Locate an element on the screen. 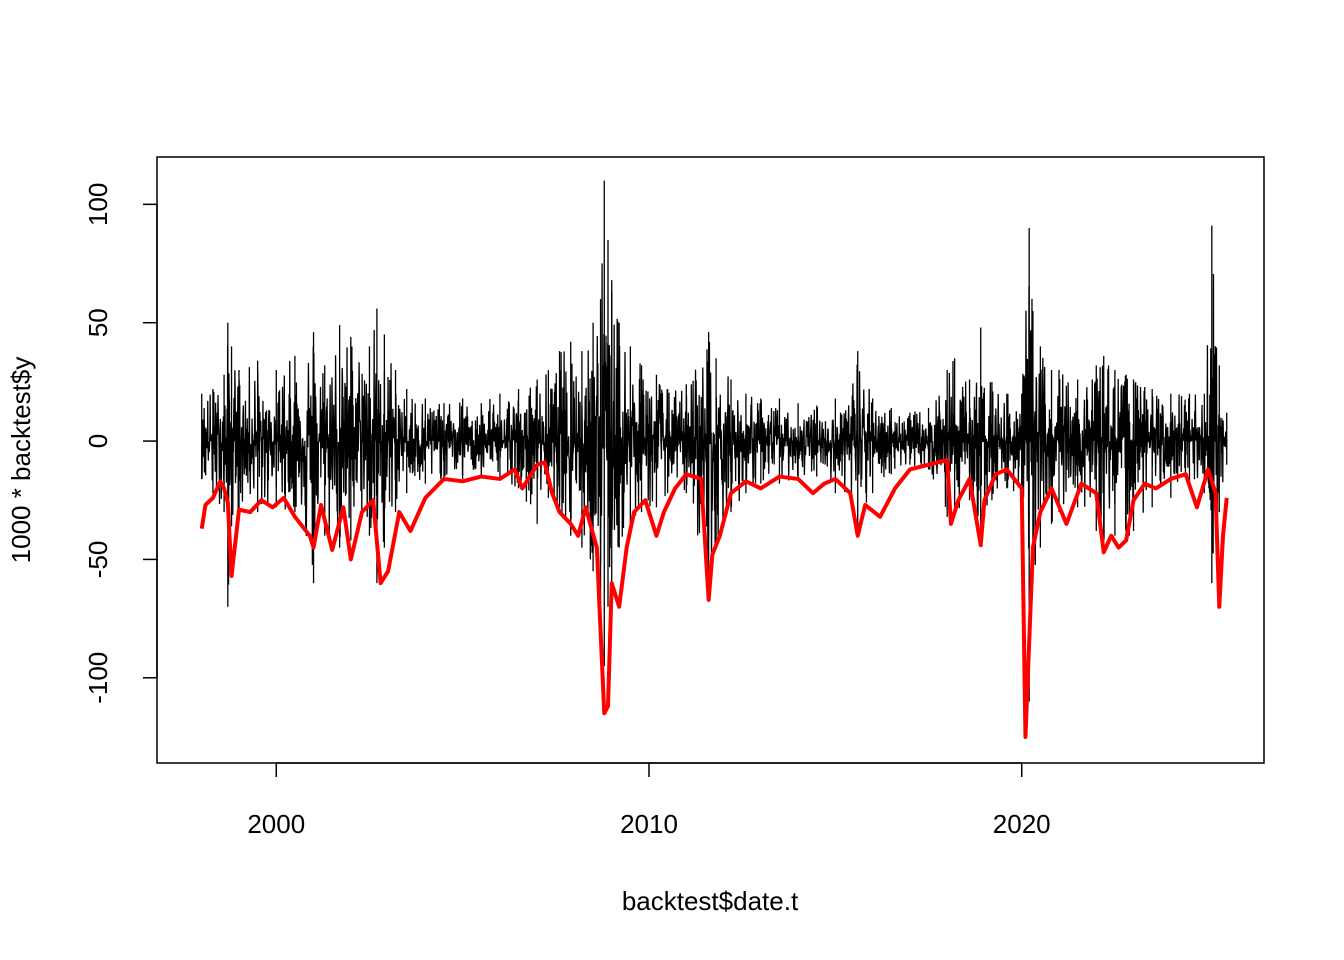  y-tick-label: 50 is located at coordinates (98, 322).